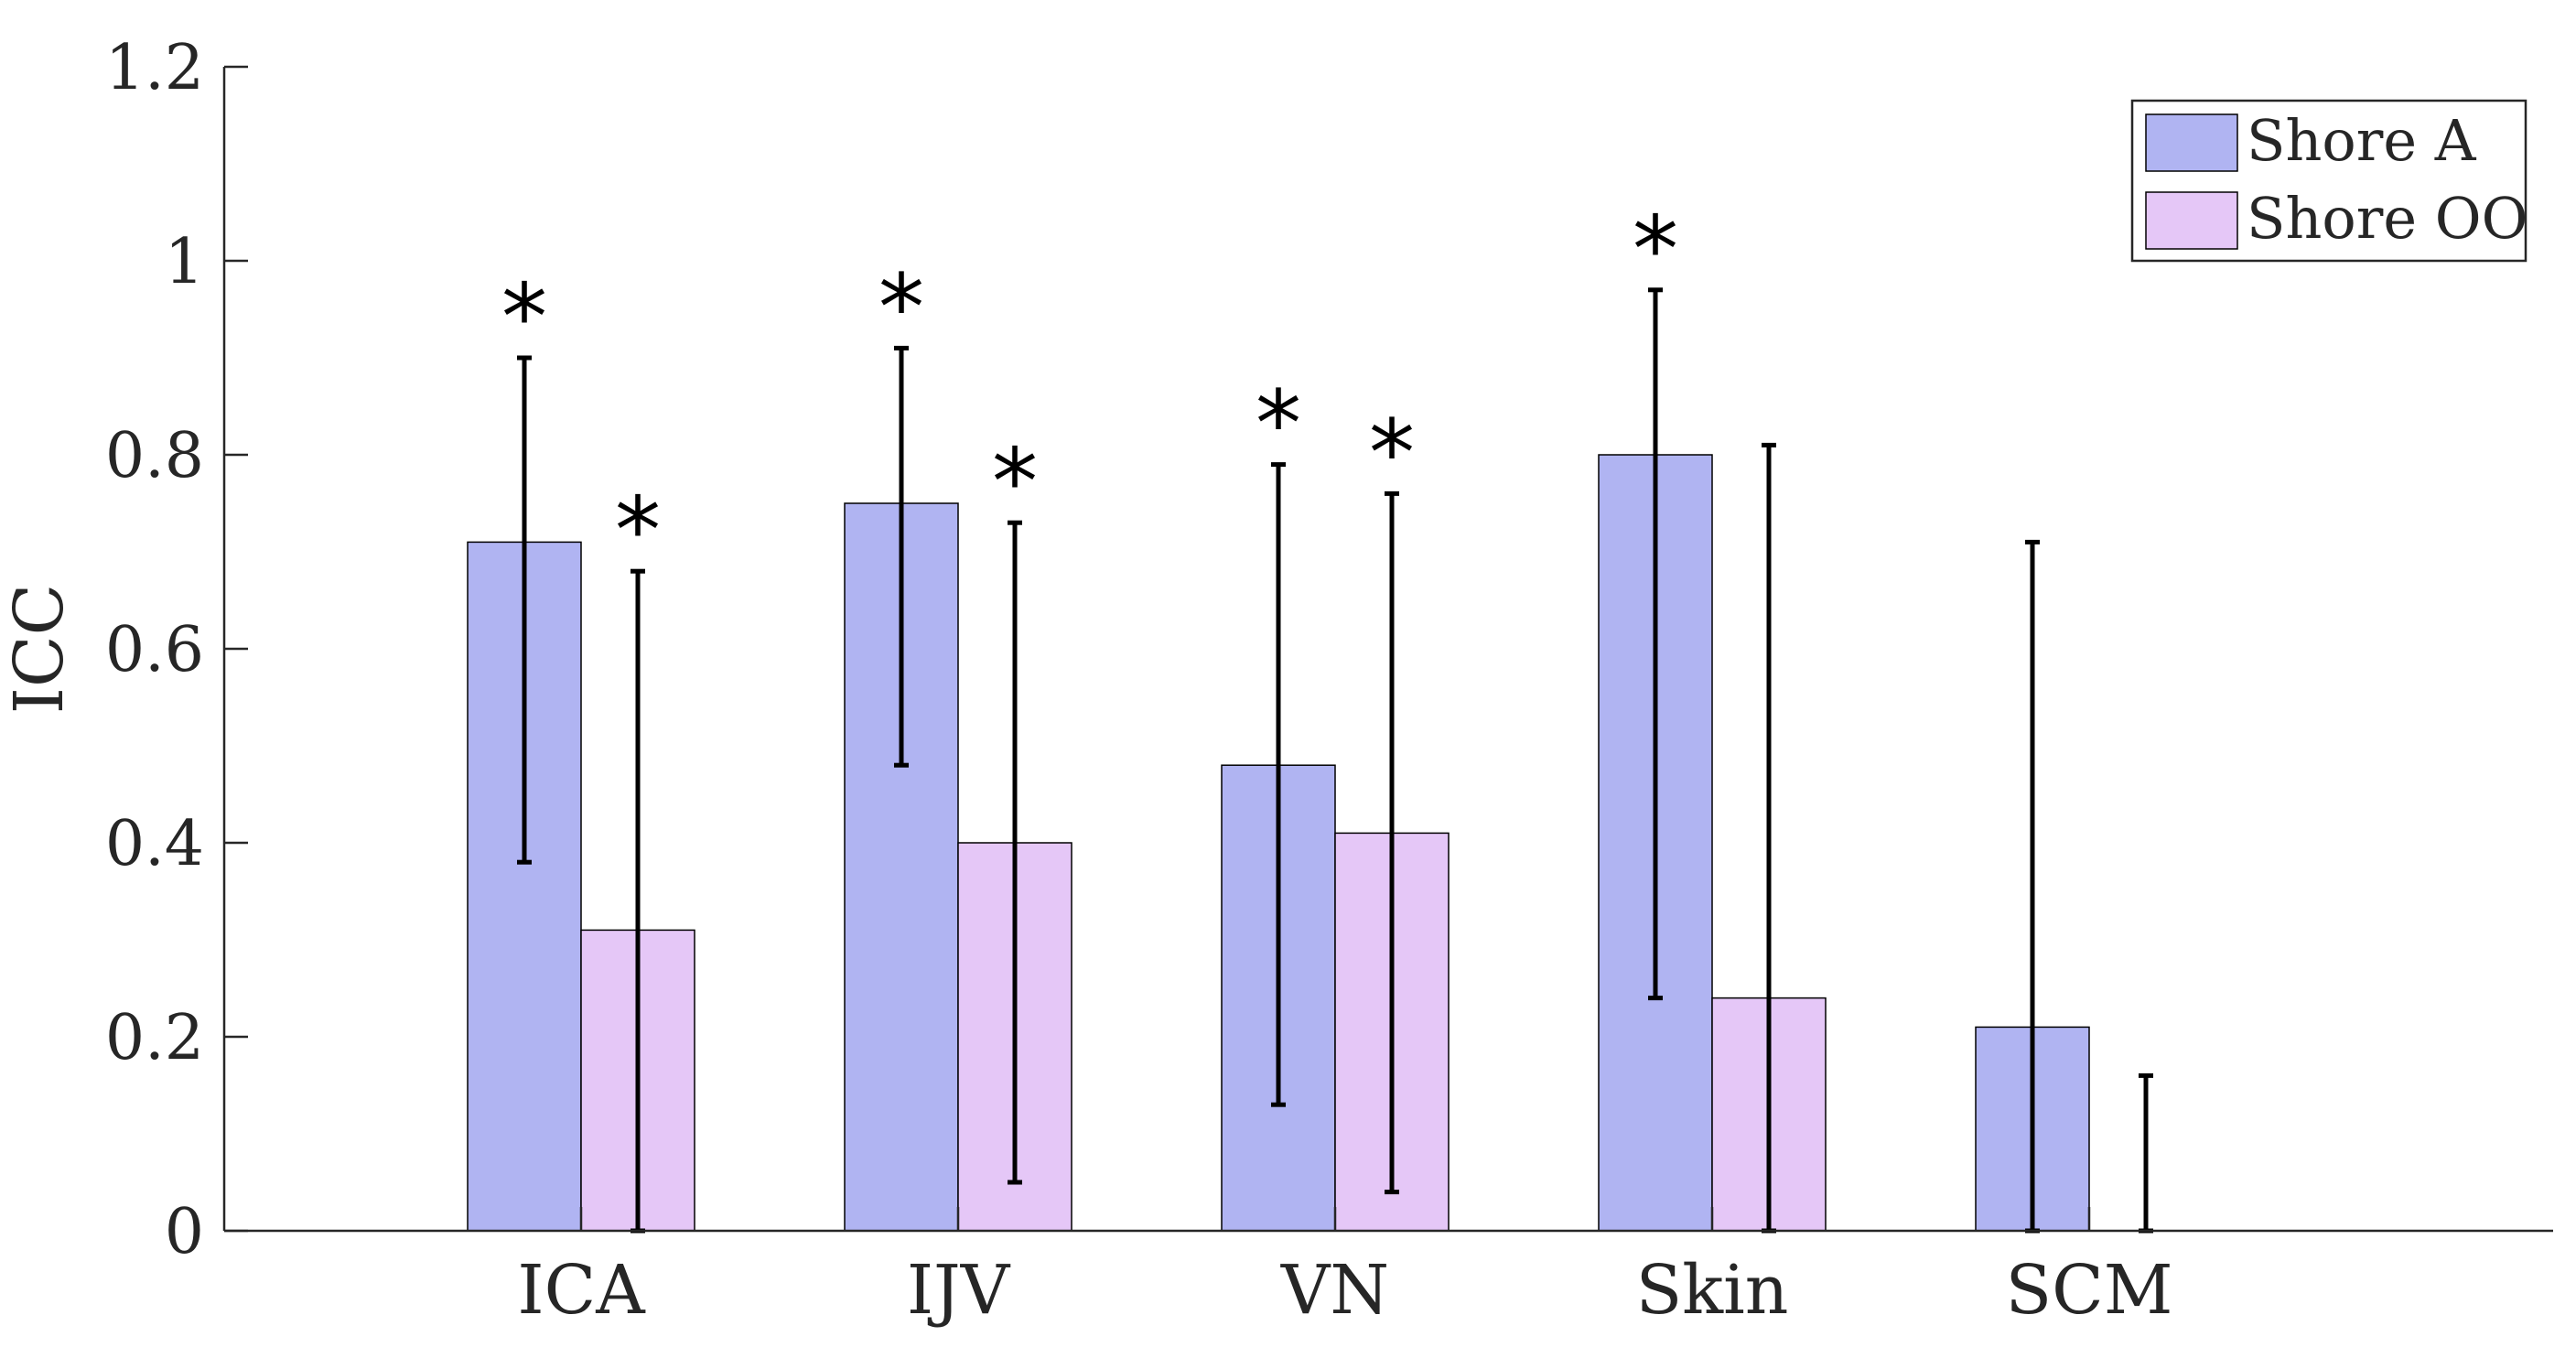 Image resolution: width=2576 pixels, height=1358 pixels. What do you see at coordinates (154, 650) in the screenshot?
I see `y-tick-label: 0.6` at bounding box center [154, 650].